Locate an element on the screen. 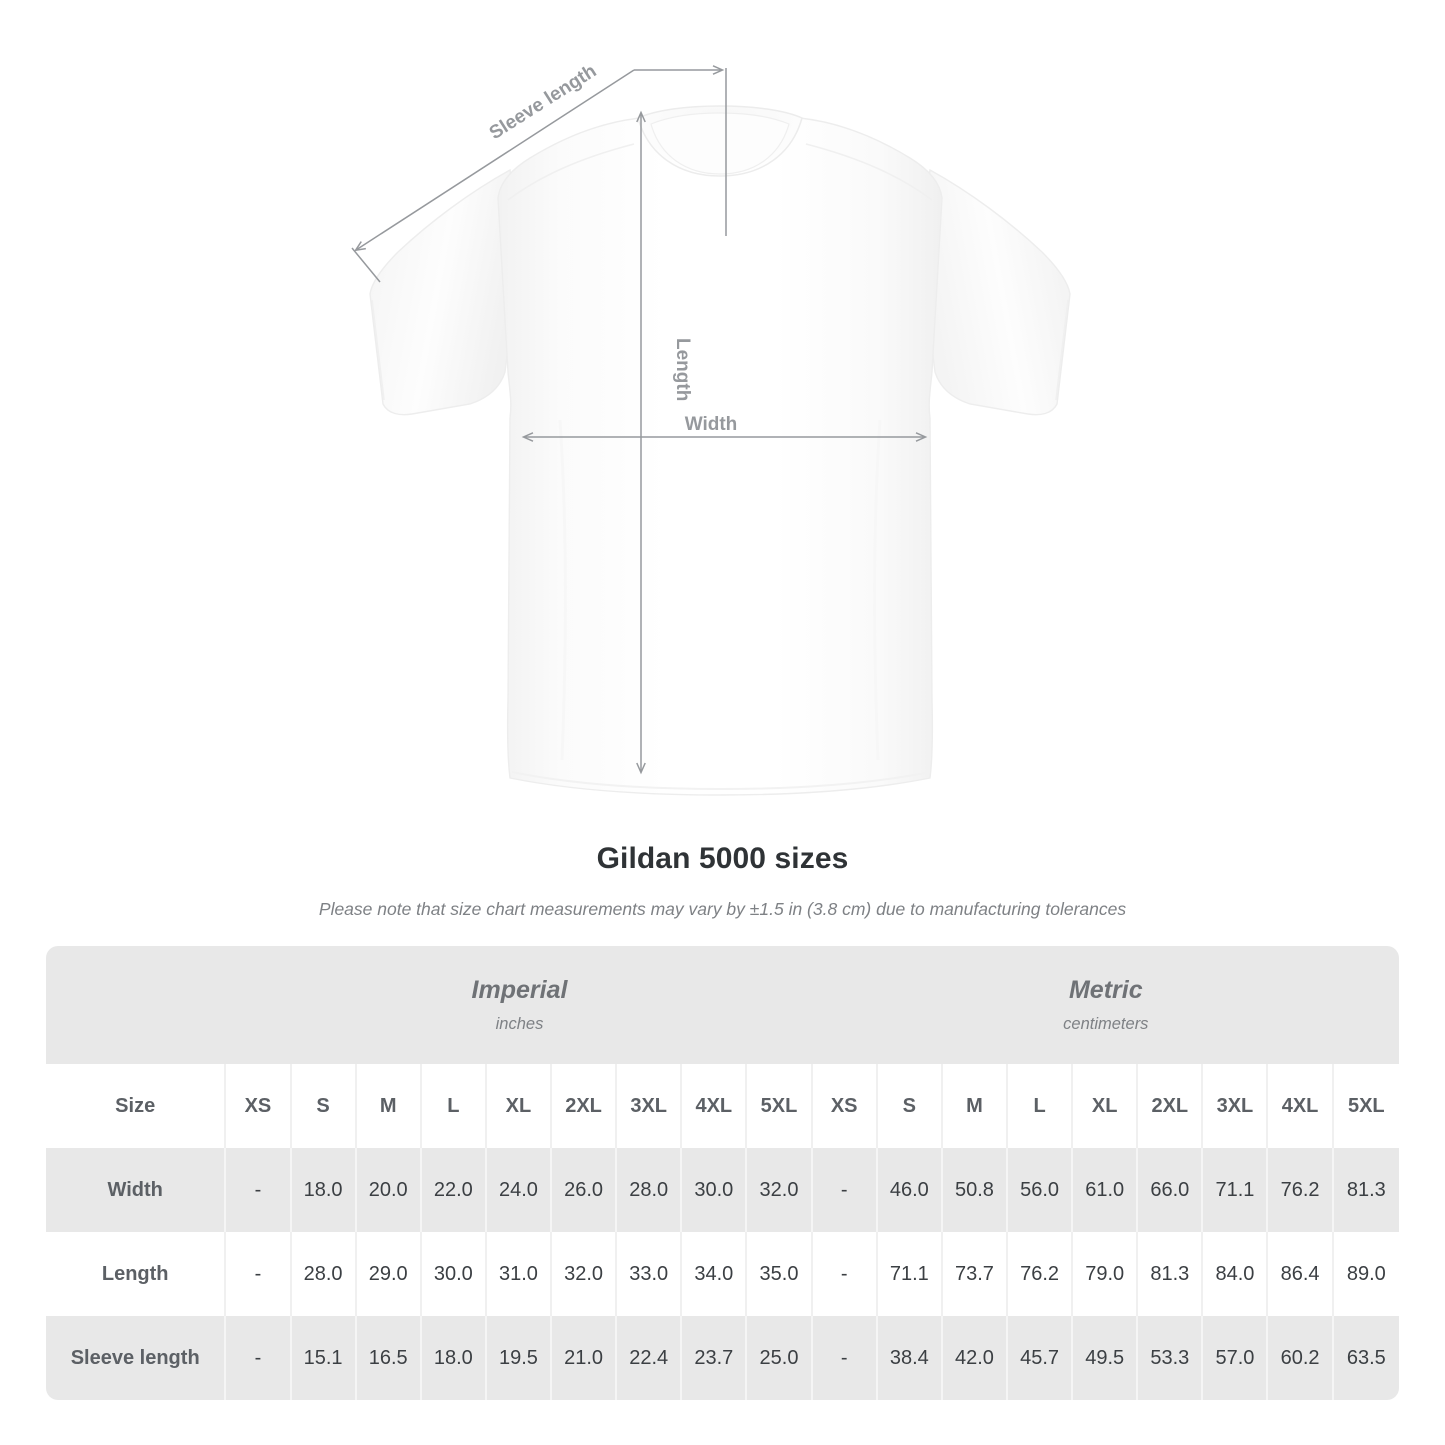 This screenshot has height=1445, width=1445. size-header-metric-2xl: 2XL is located at coordinates (1171, 1106).